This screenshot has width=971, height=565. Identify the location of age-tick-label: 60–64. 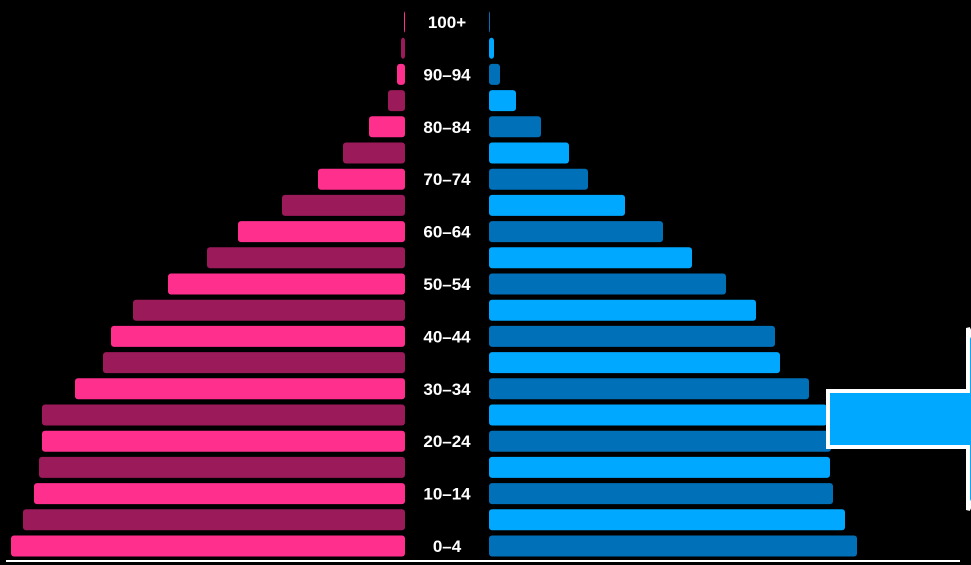
(447, 232).